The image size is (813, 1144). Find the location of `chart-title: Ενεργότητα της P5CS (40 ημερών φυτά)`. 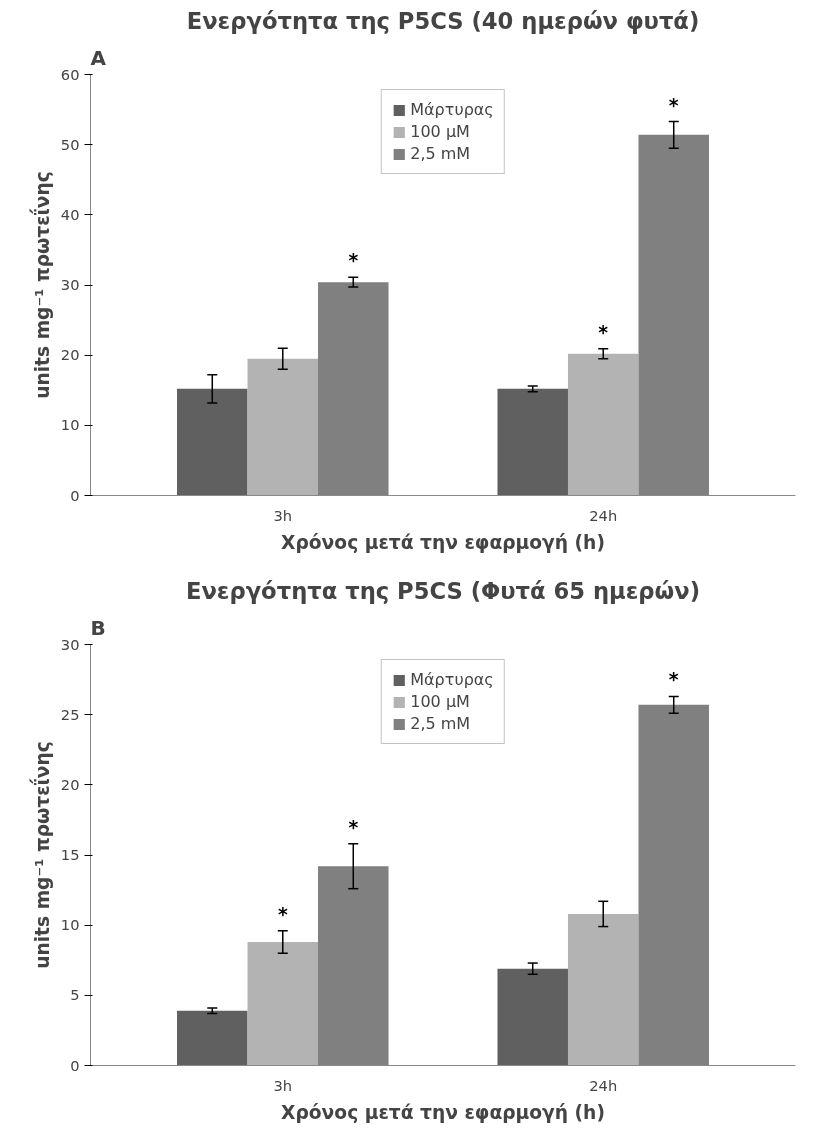

chart-title: Ενεργότητα της P5CS (40 ημερών φυτά) is located at coordinates (443, 20).